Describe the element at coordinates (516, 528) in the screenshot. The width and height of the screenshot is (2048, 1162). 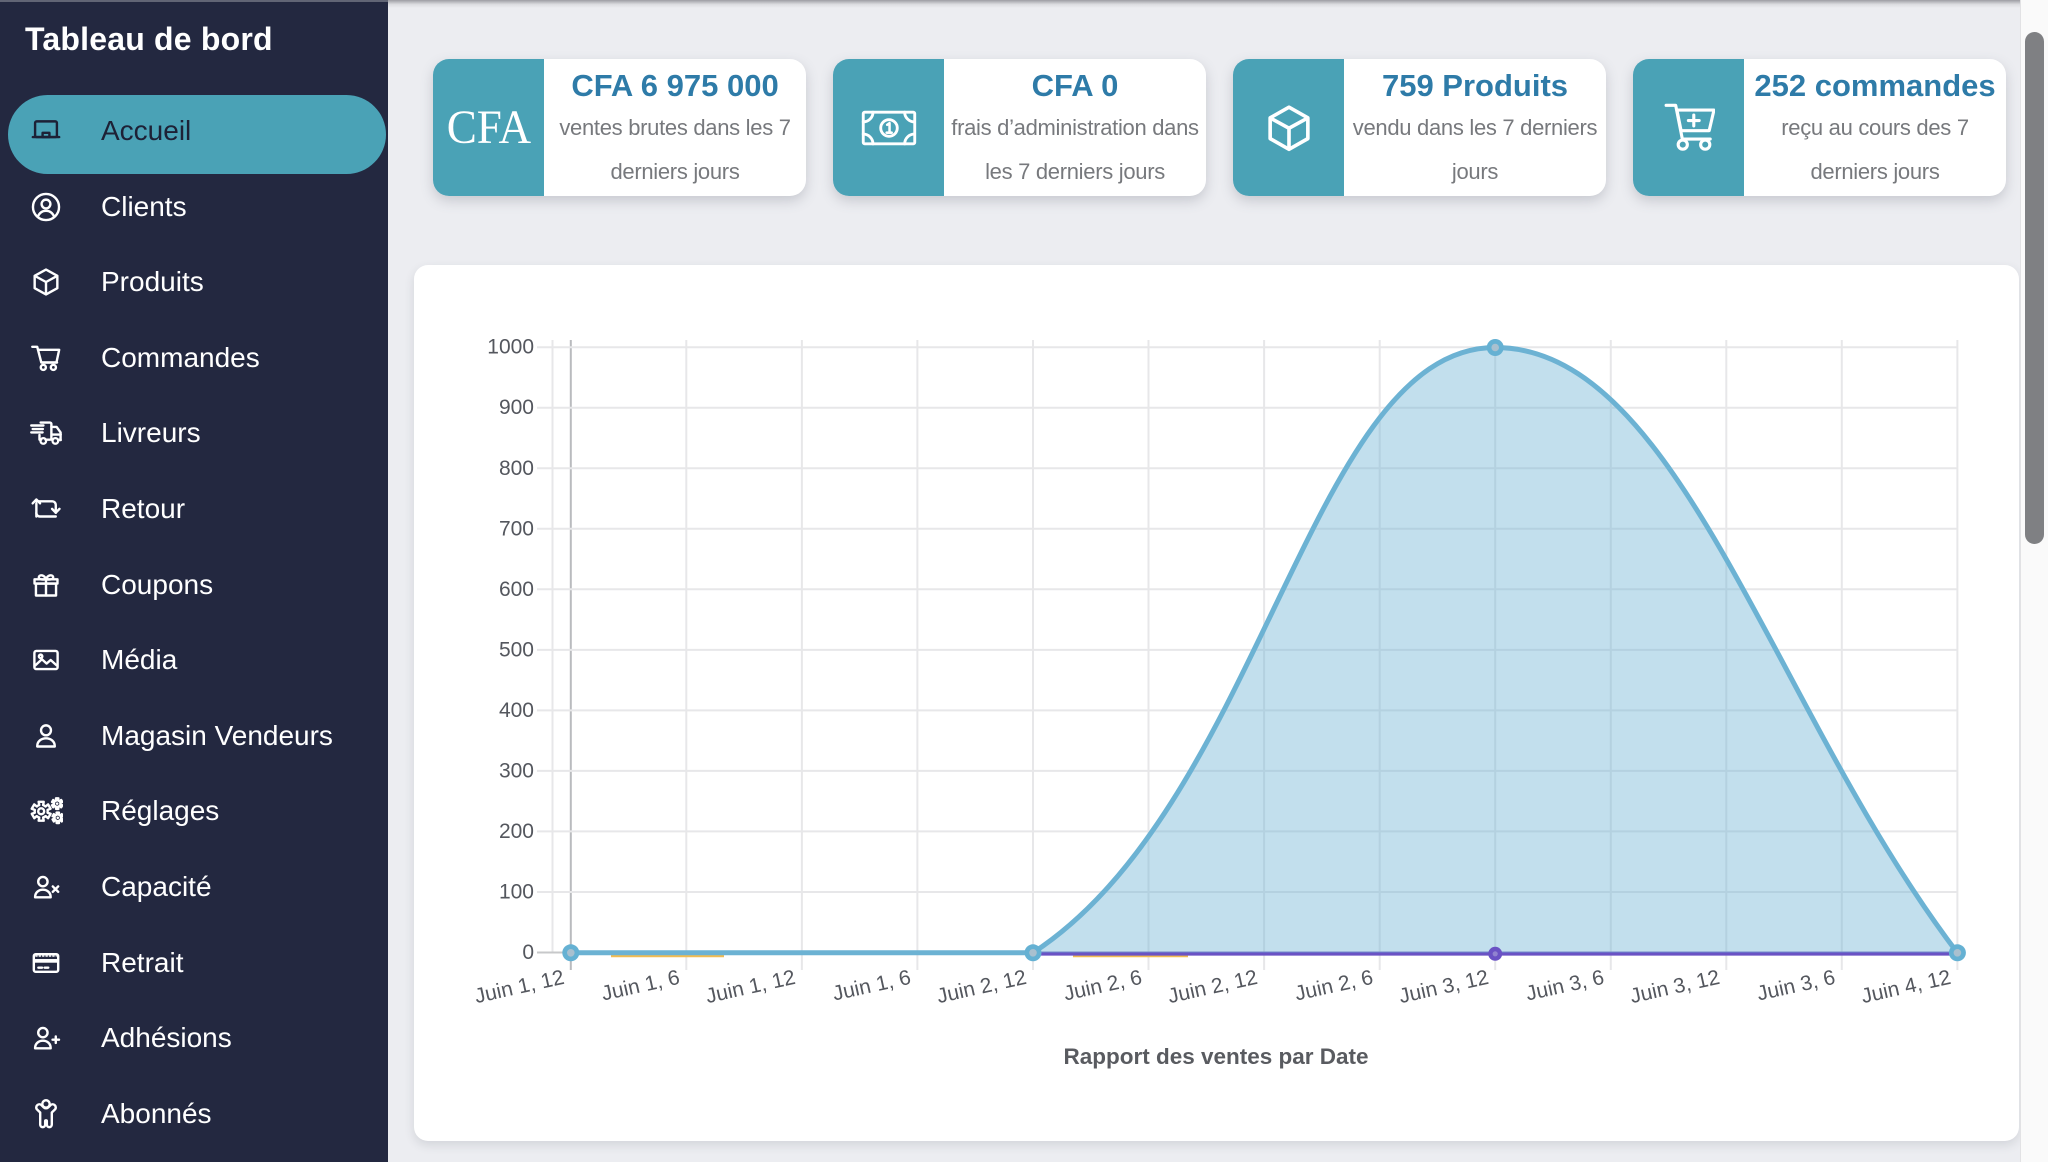
I see `svg-text: 700` at that location.